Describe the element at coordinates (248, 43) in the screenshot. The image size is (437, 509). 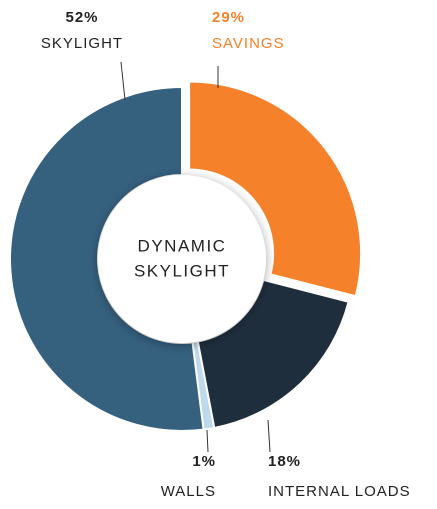
I see `category-label: SAVINGS` at that location.